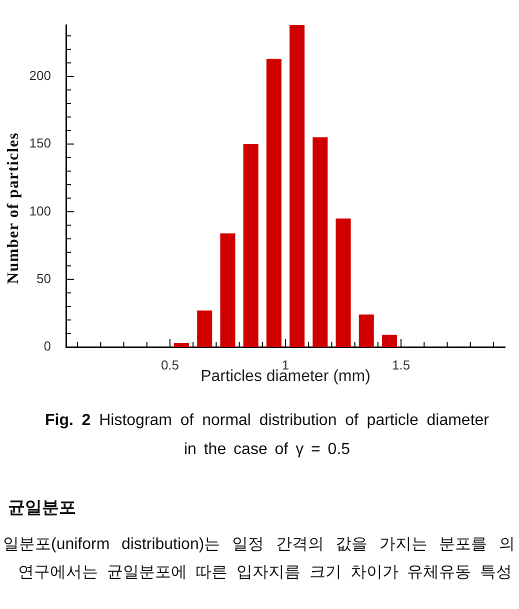 This screenshot has height=609, width=519. What do you see at coordinates (259, 545) in the screenshot?
I see `text: 일분포(uniform distribution)는 일정 간격의 값을 가지는 분포를 의` at bounding box center [259, 545].